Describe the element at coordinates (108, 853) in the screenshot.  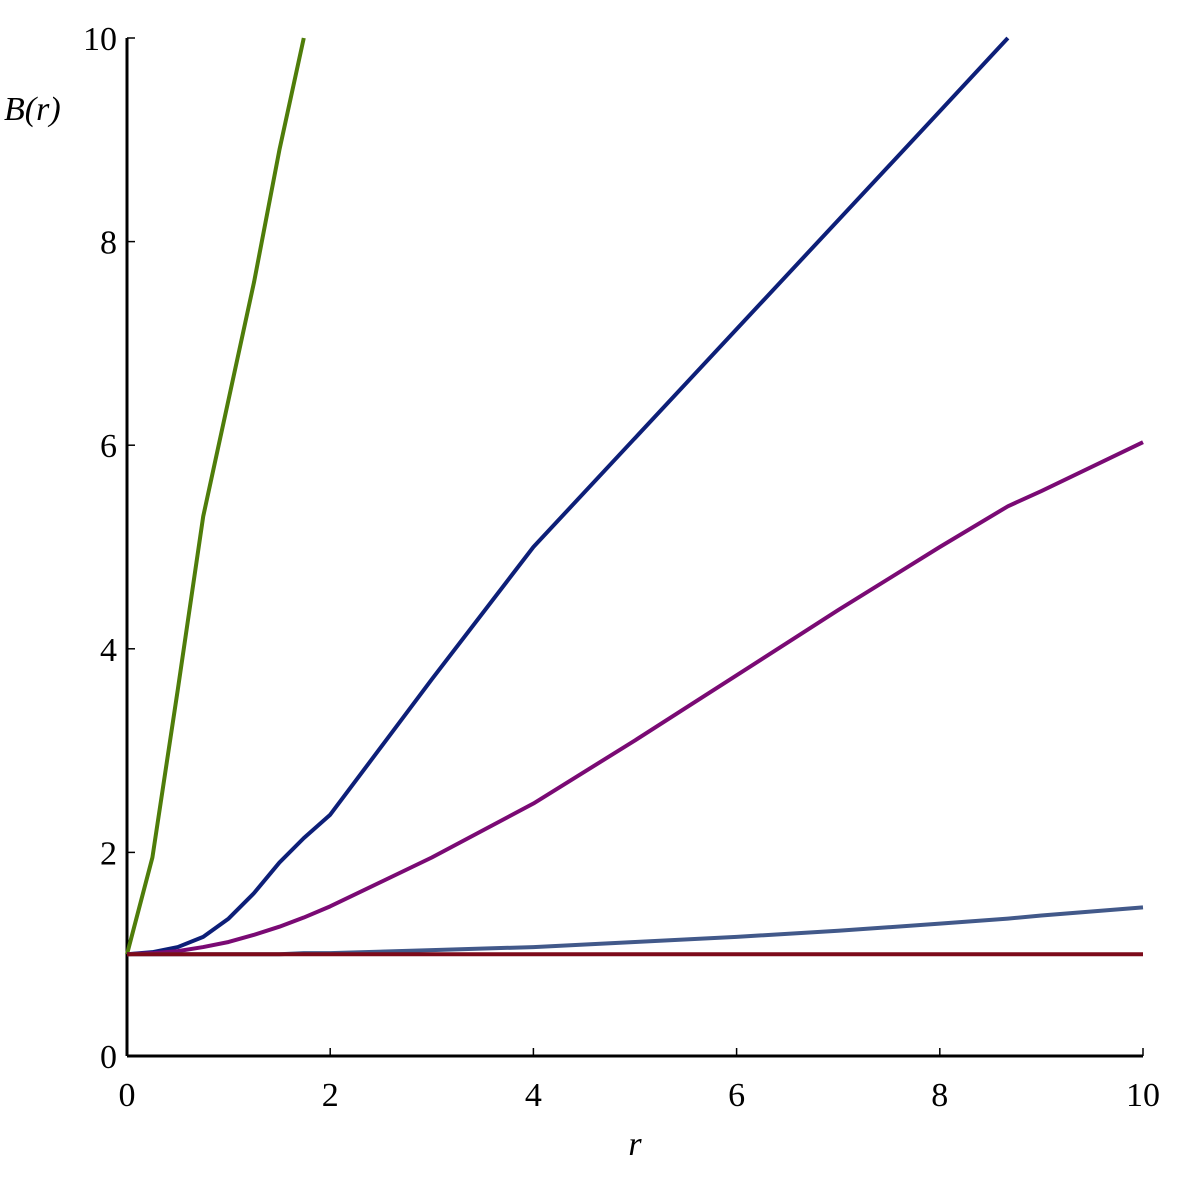
I see `y-tick-label: 2` at that location.